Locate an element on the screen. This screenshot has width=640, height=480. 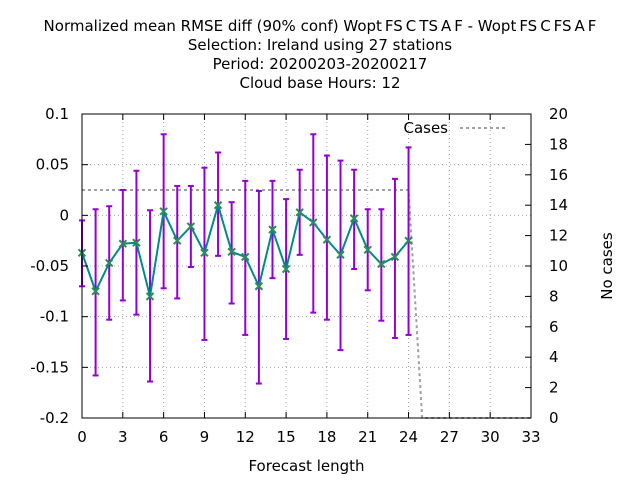
x-tick-label-5: 15 is located at coordinates (286, 437).